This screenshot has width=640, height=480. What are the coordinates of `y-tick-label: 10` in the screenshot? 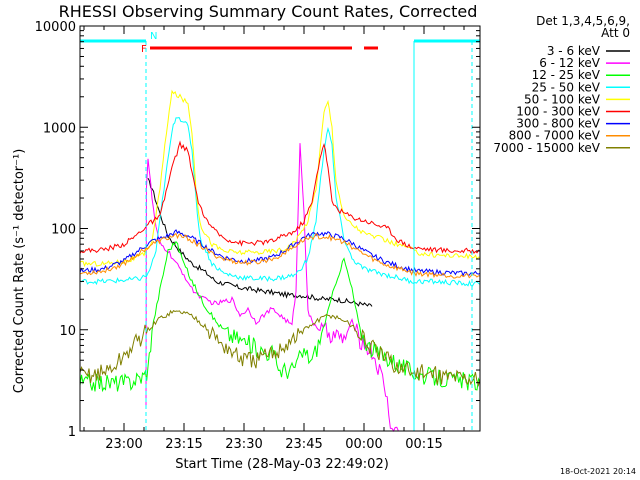 It's located at (67, 331).